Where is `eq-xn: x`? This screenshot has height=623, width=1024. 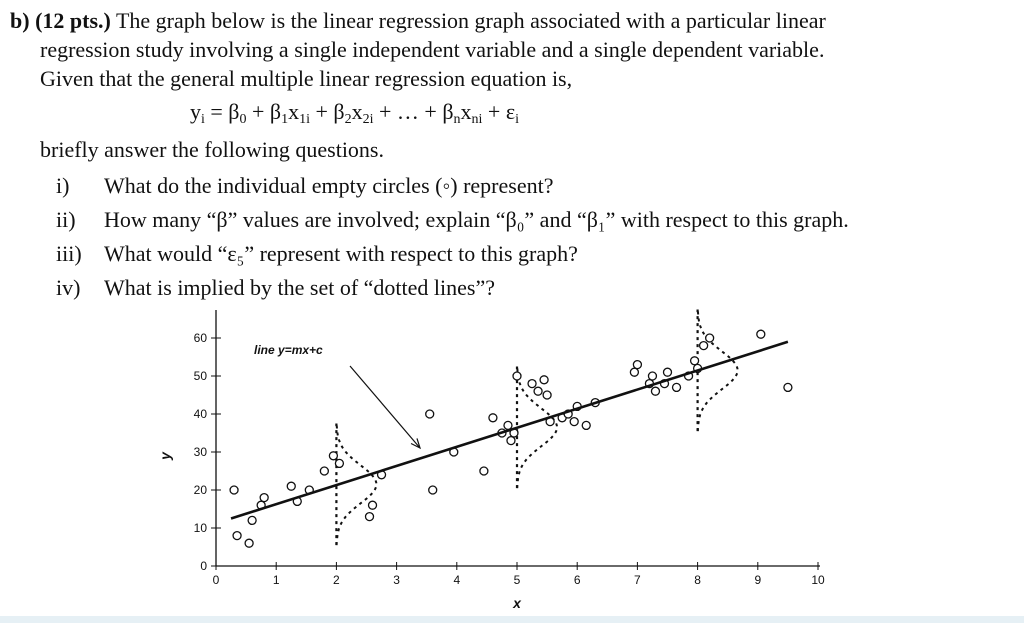
eq-xn: x is located at coordinates (466, 111).